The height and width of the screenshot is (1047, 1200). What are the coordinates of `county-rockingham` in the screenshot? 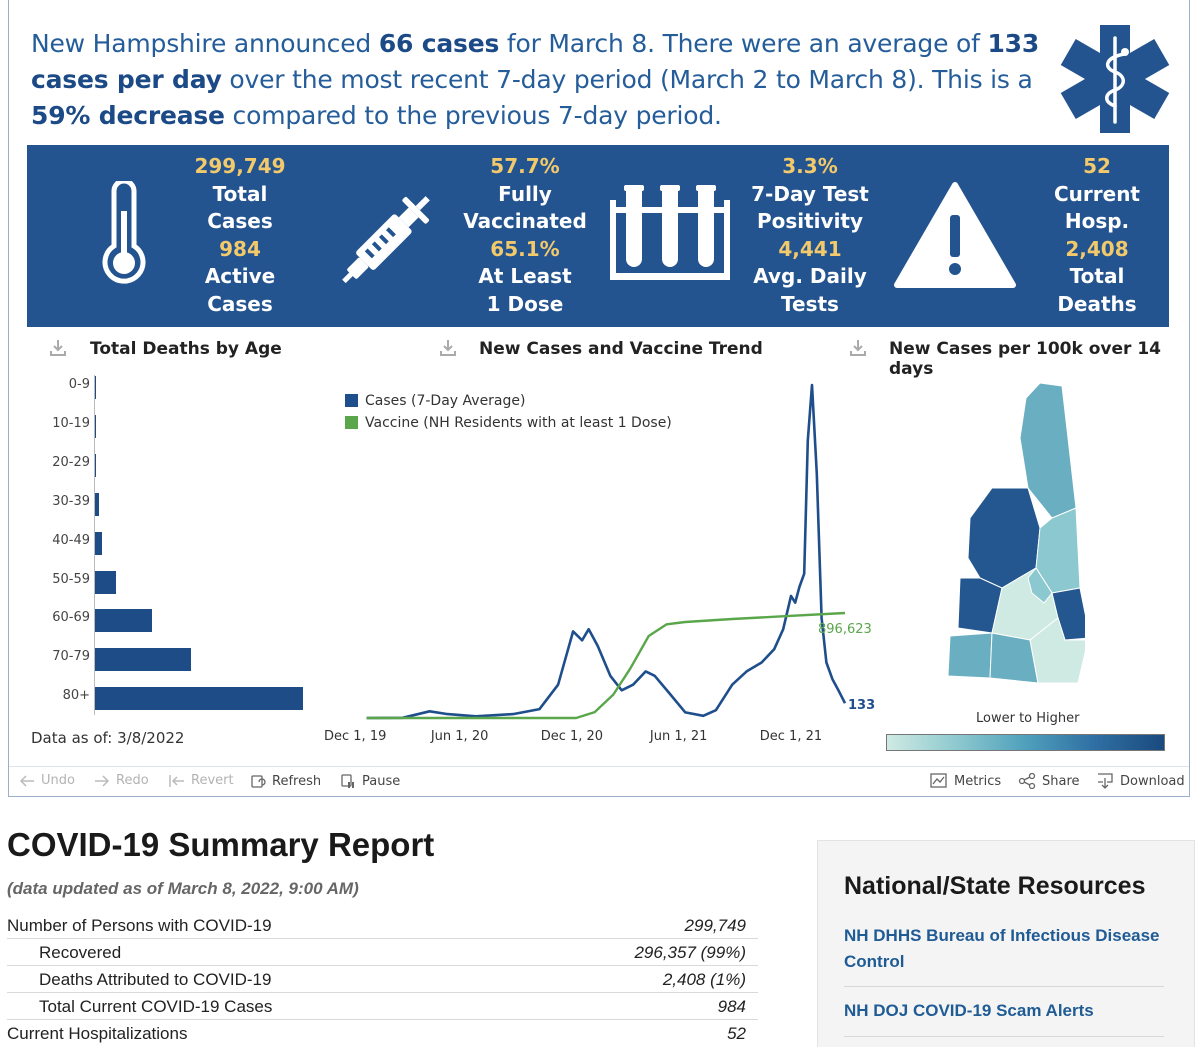 It's located at (1057, 650).